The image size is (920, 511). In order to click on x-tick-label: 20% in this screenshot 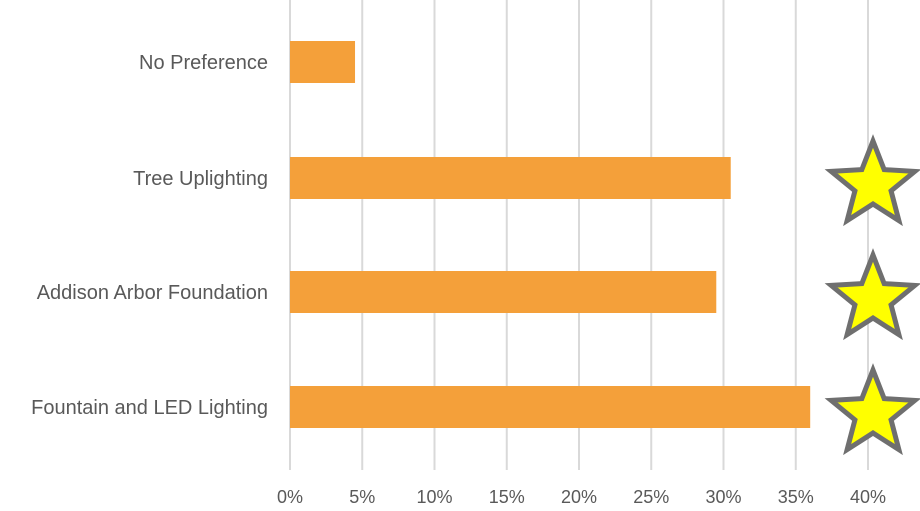, I will do `click(579, 497)`.